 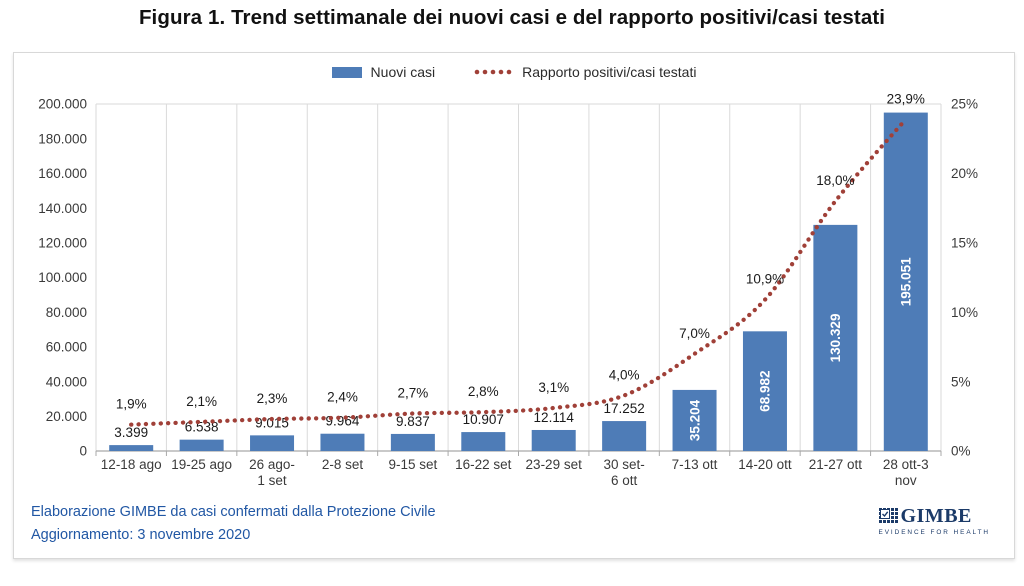 What do you see at coordinates (483, 391) in the screenshot?
I see `rate-point-label: 2,8%` at bounding box center [483, 391].